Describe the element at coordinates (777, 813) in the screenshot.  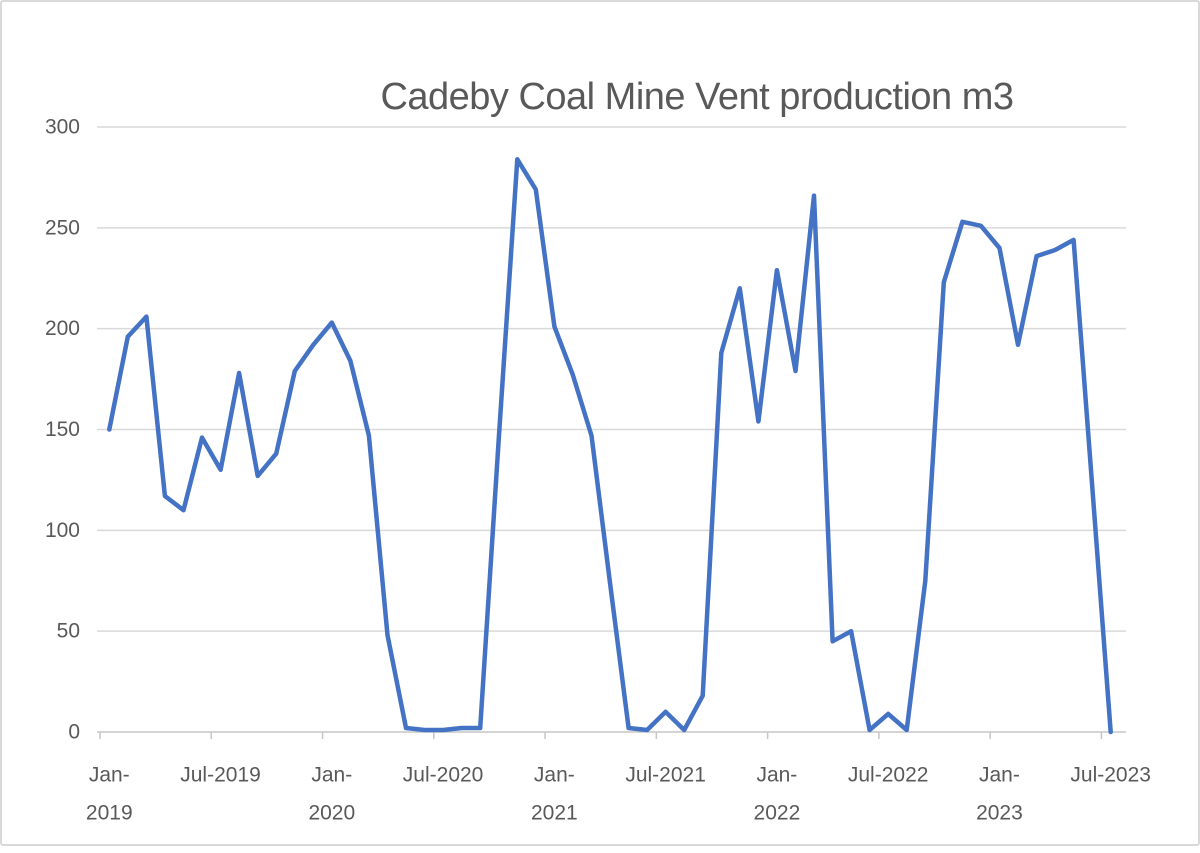
I see `x-axis-label-year: 2022` at that location.